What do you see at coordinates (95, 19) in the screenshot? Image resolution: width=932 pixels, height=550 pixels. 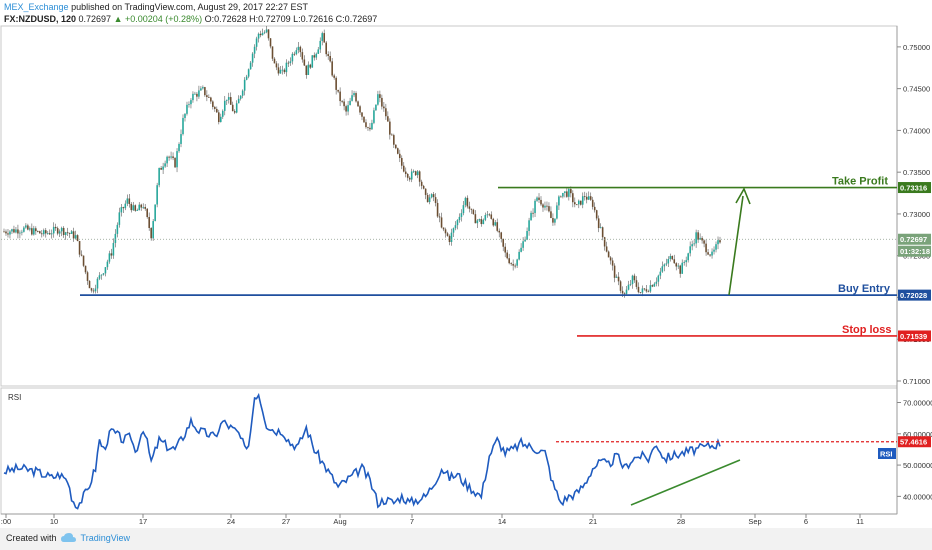 I see `last-price: 0.72697` at bounding box center [95, 19].